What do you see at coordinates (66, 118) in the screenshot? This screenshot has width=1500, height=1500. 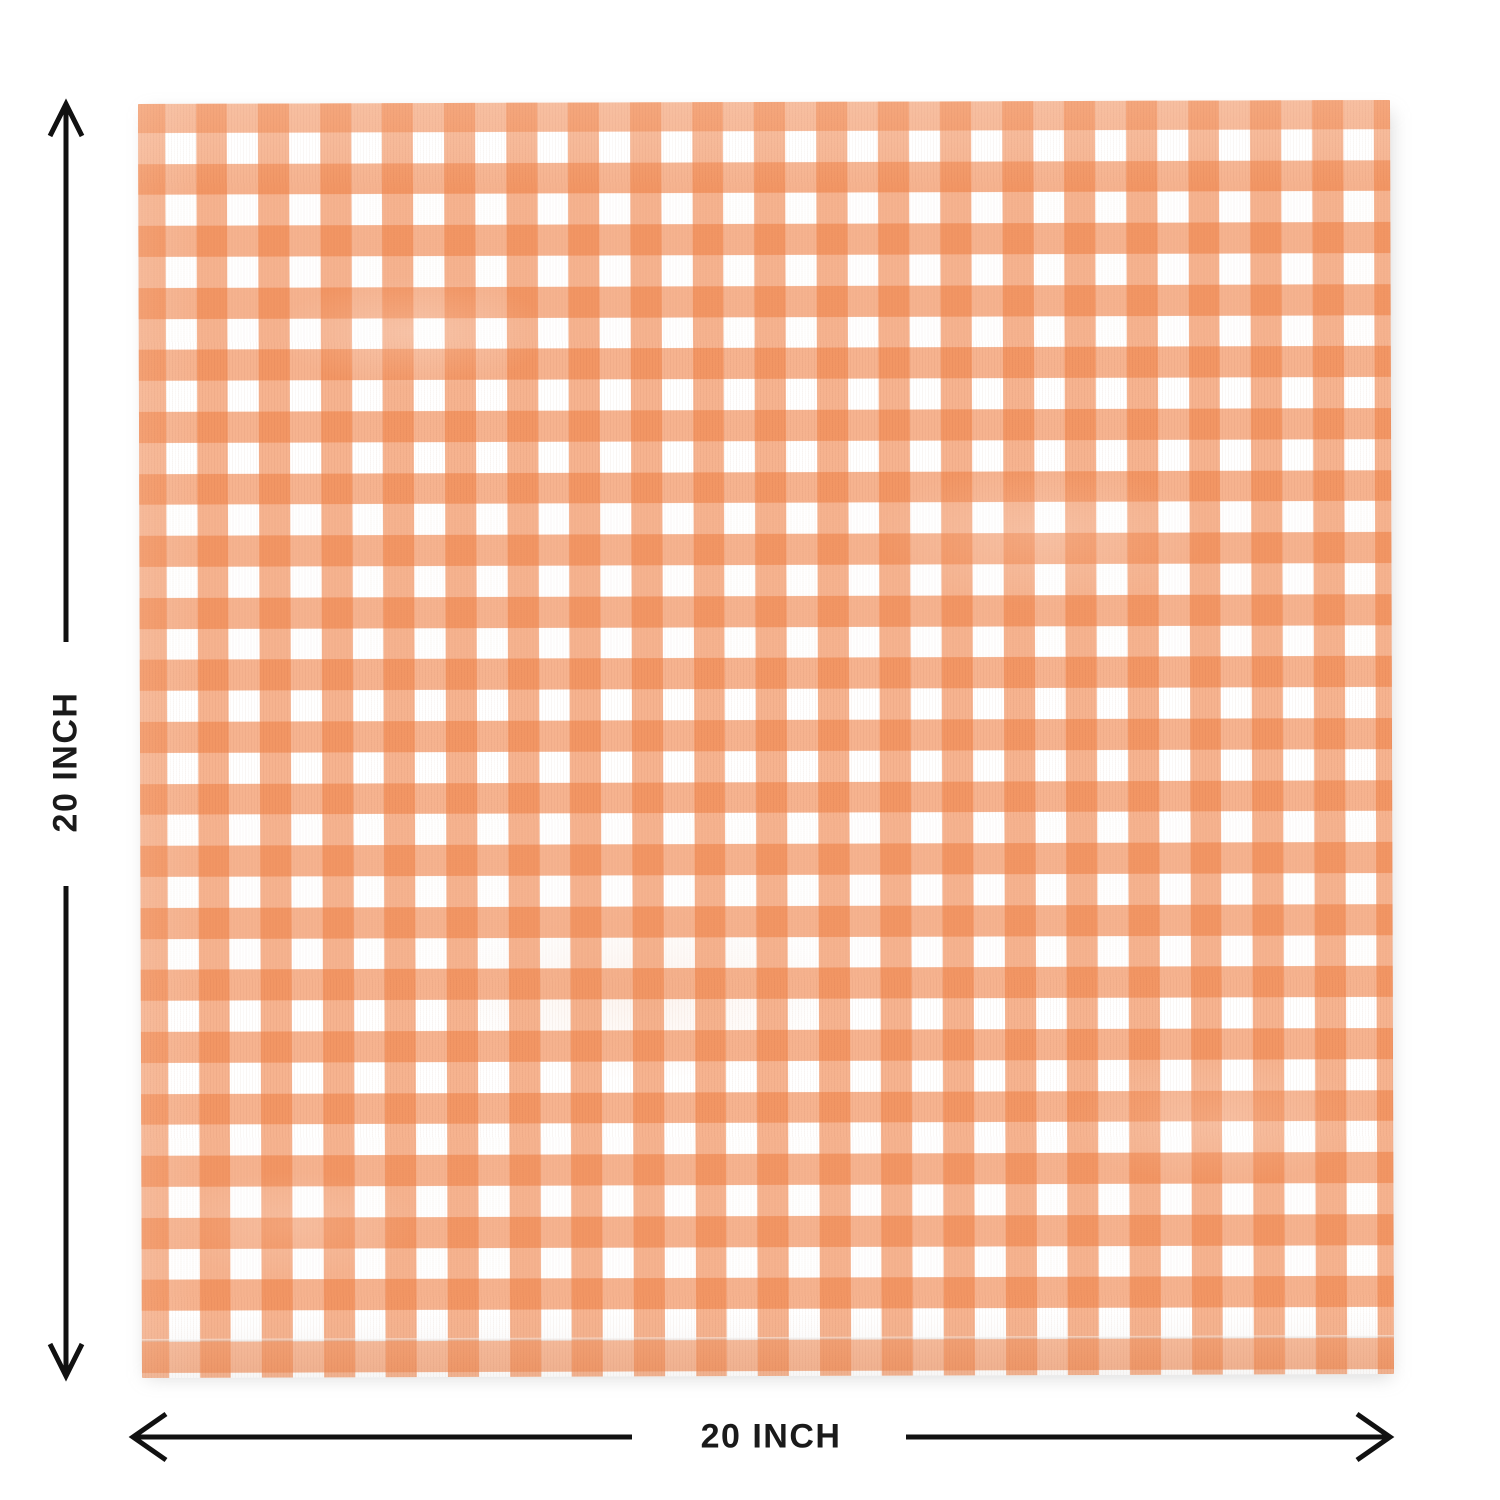 I see `height-arrowhead-top` at bounding box center [66, 118].